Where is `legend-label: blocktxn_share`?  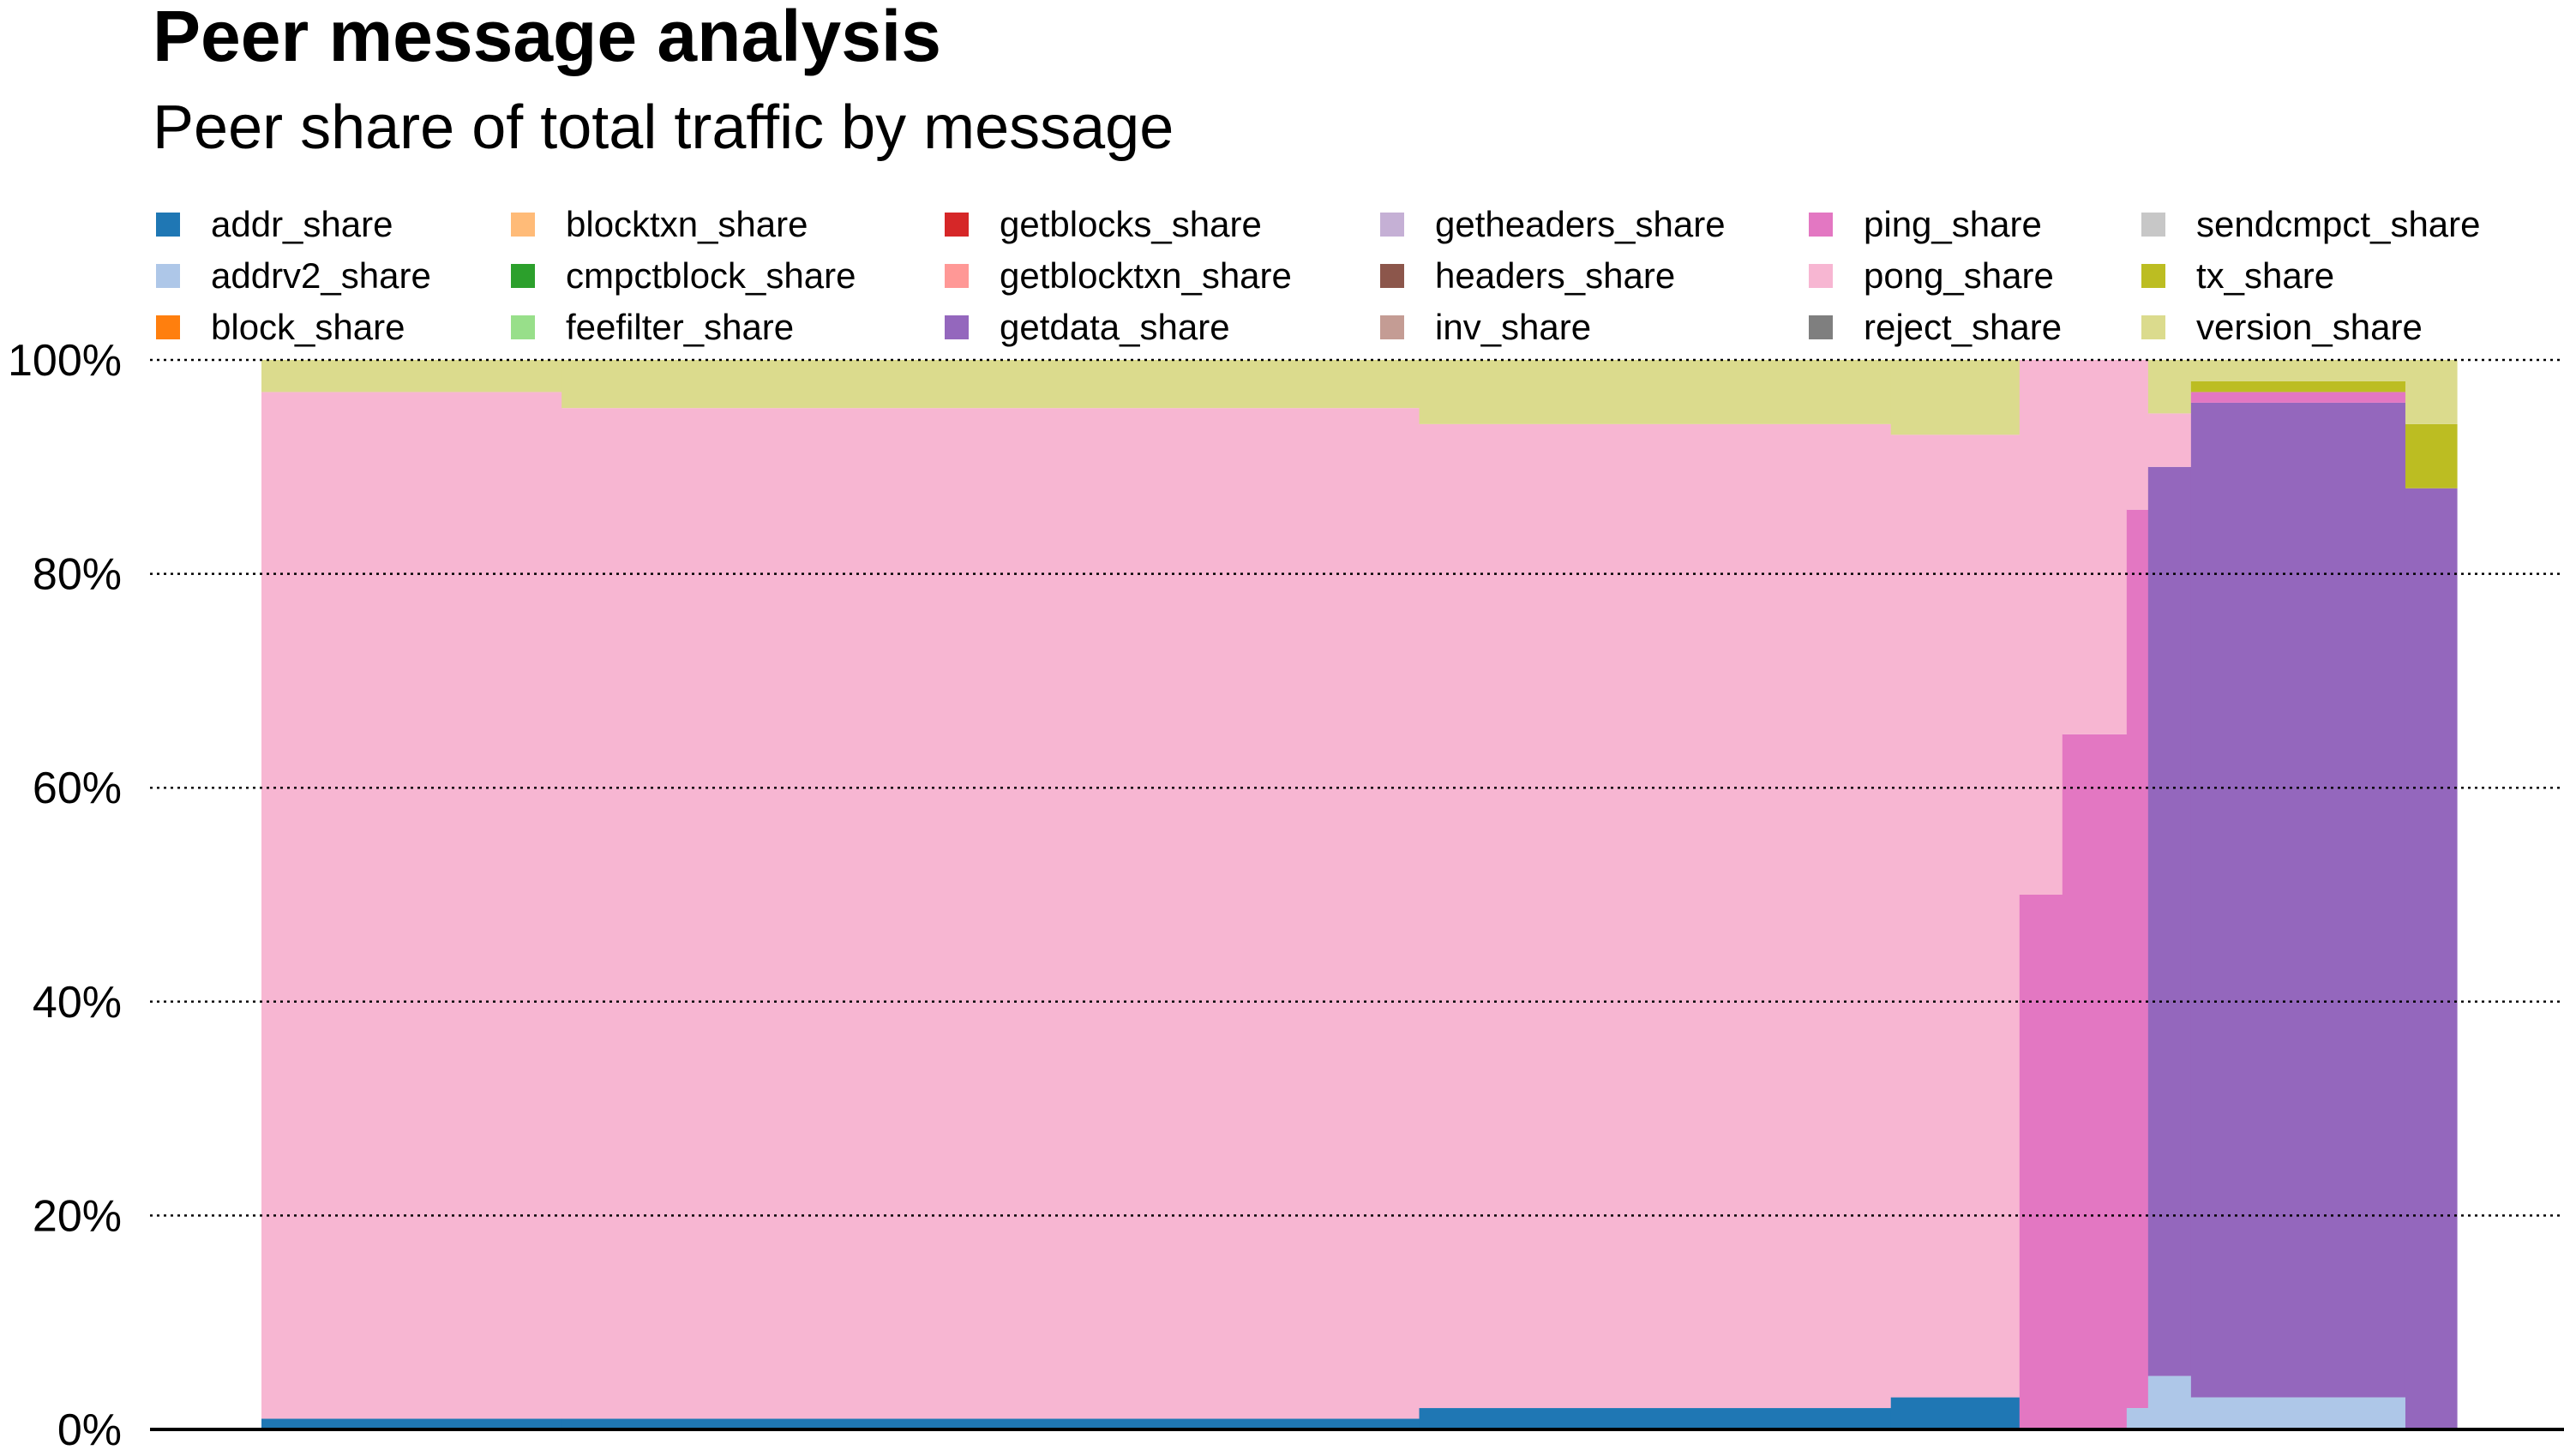 legend-label: blocktxn_share is located at coordinates (687, 224).